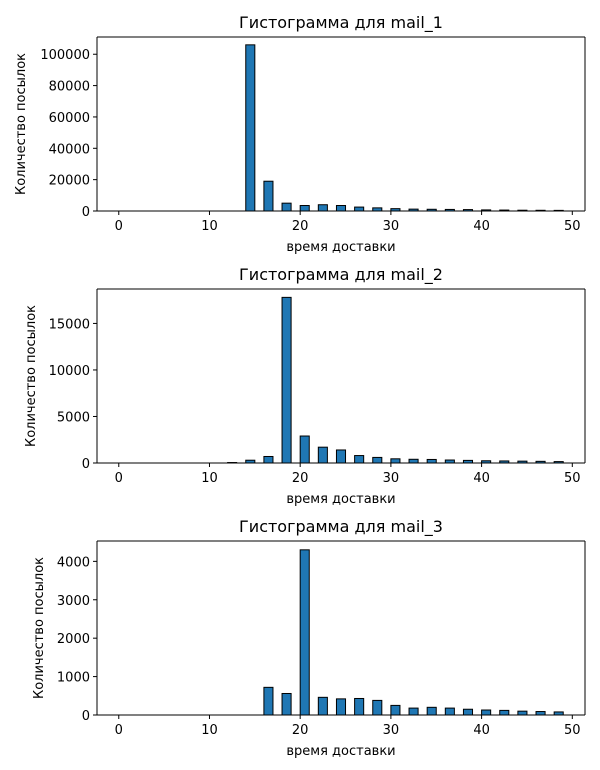  What do you see at coordinates (73, 562) in the screenshot?
I see `y-tick-label: 4000` at bounding box center [73, 562].